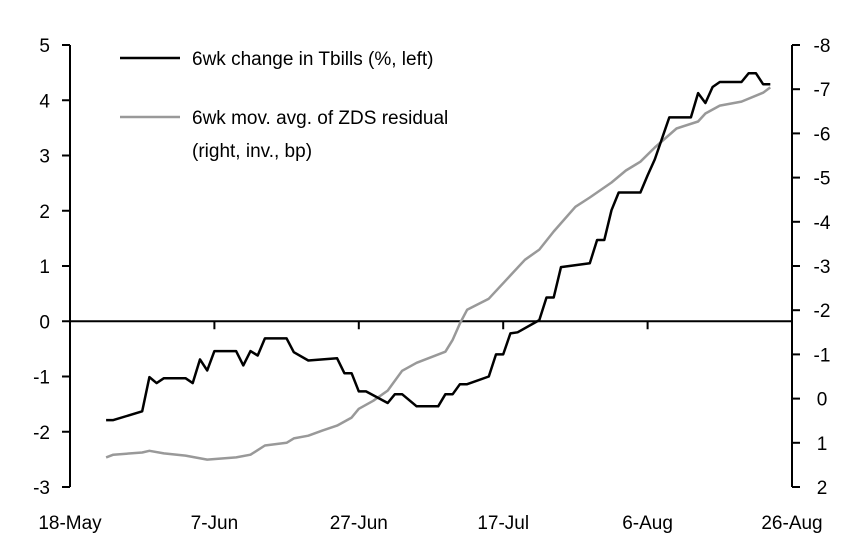 This screenshot has height=544, width=852. What do you see at coordinates (822, 488) in the screenshot?
I see `right-tick-label: 2` at bounding box center [822, 488].